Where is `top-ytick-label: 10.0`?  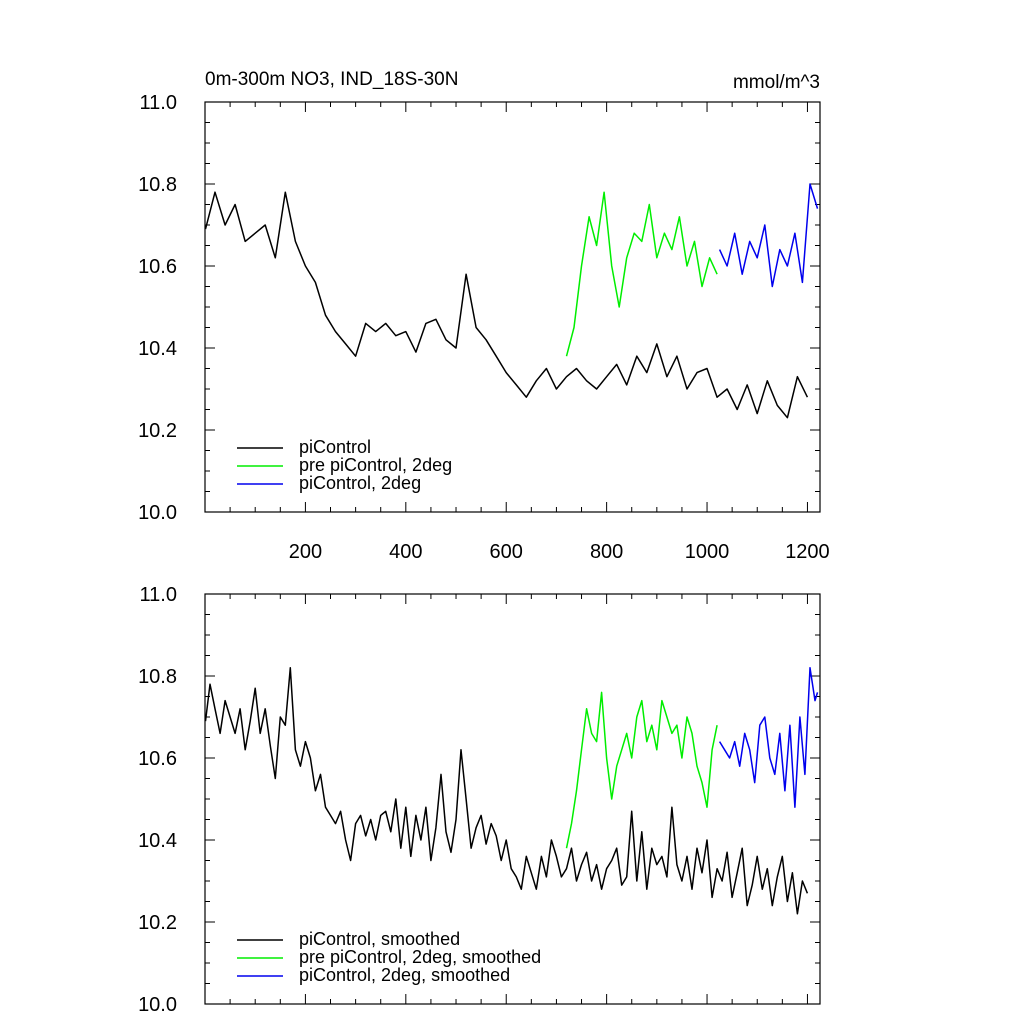
top-ytick-label: 10.0 is located at coordinates (157, 513).